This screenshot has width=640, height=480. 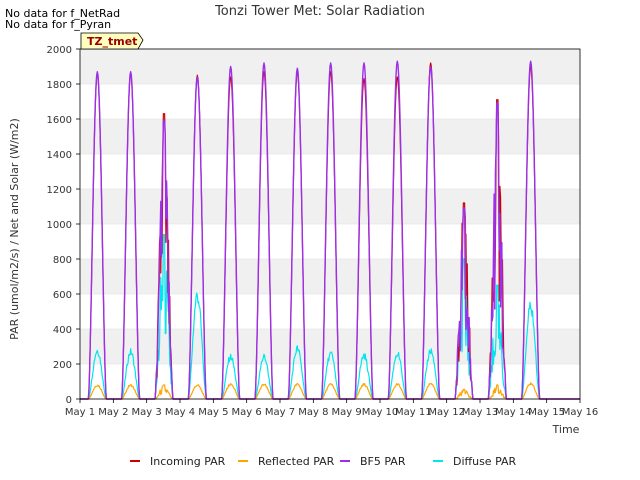 What do you see at coordinates (313, 412) in the screenshot?
I see `x-tick-label: May 8` at bounding box center [313, 412].